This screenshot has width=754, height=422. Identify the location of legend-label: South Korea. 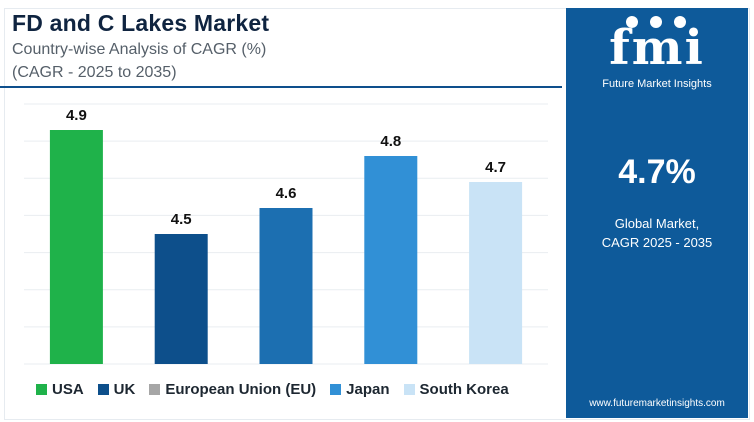
(464, 389).